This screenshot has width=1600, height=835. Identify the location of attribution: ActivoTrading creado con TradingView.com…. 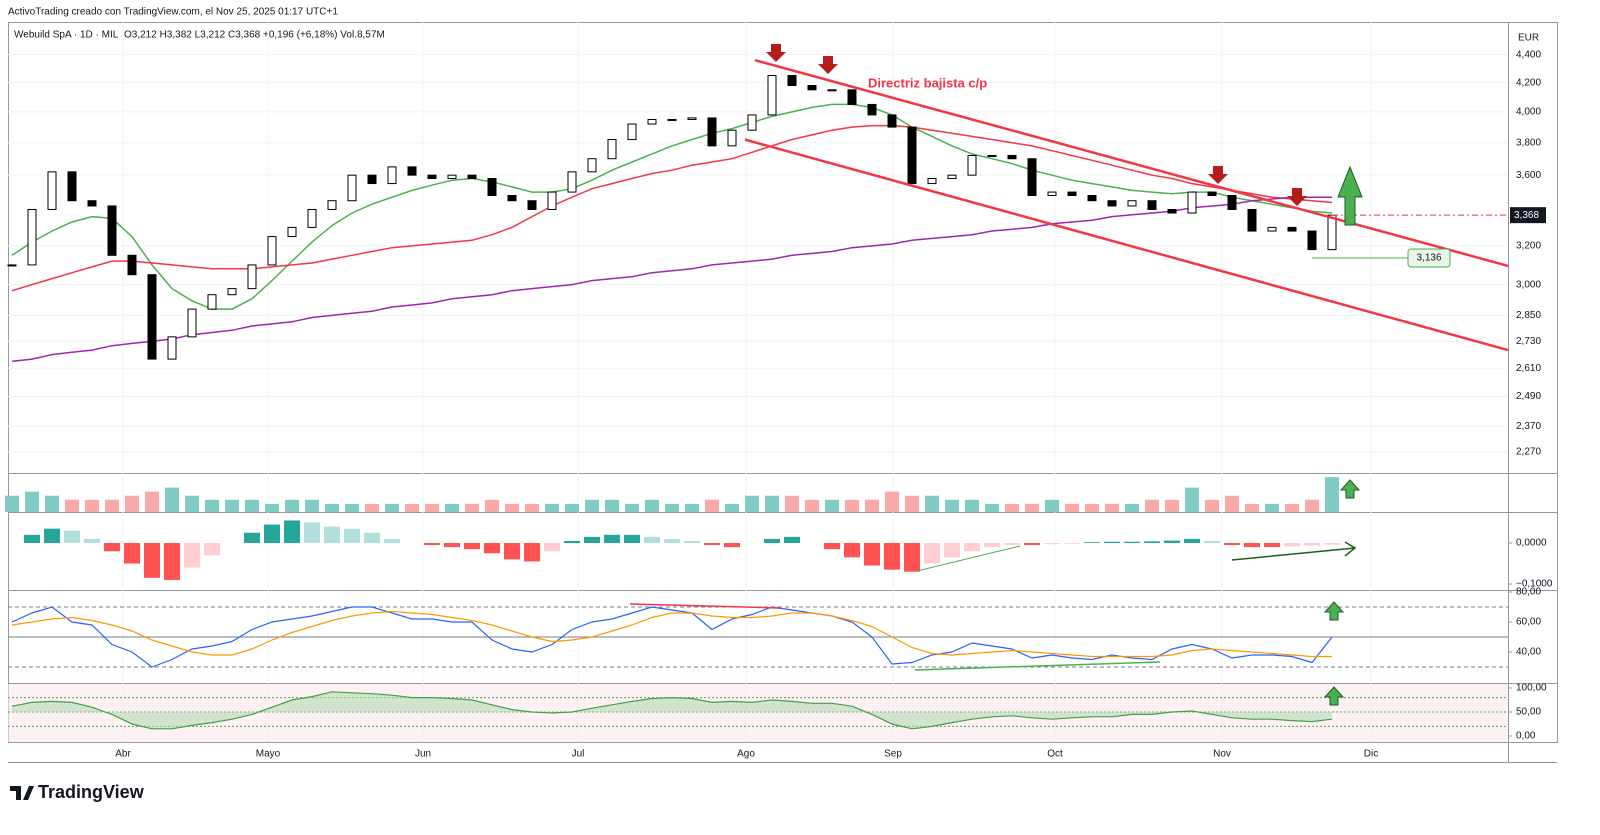
(173, 12).